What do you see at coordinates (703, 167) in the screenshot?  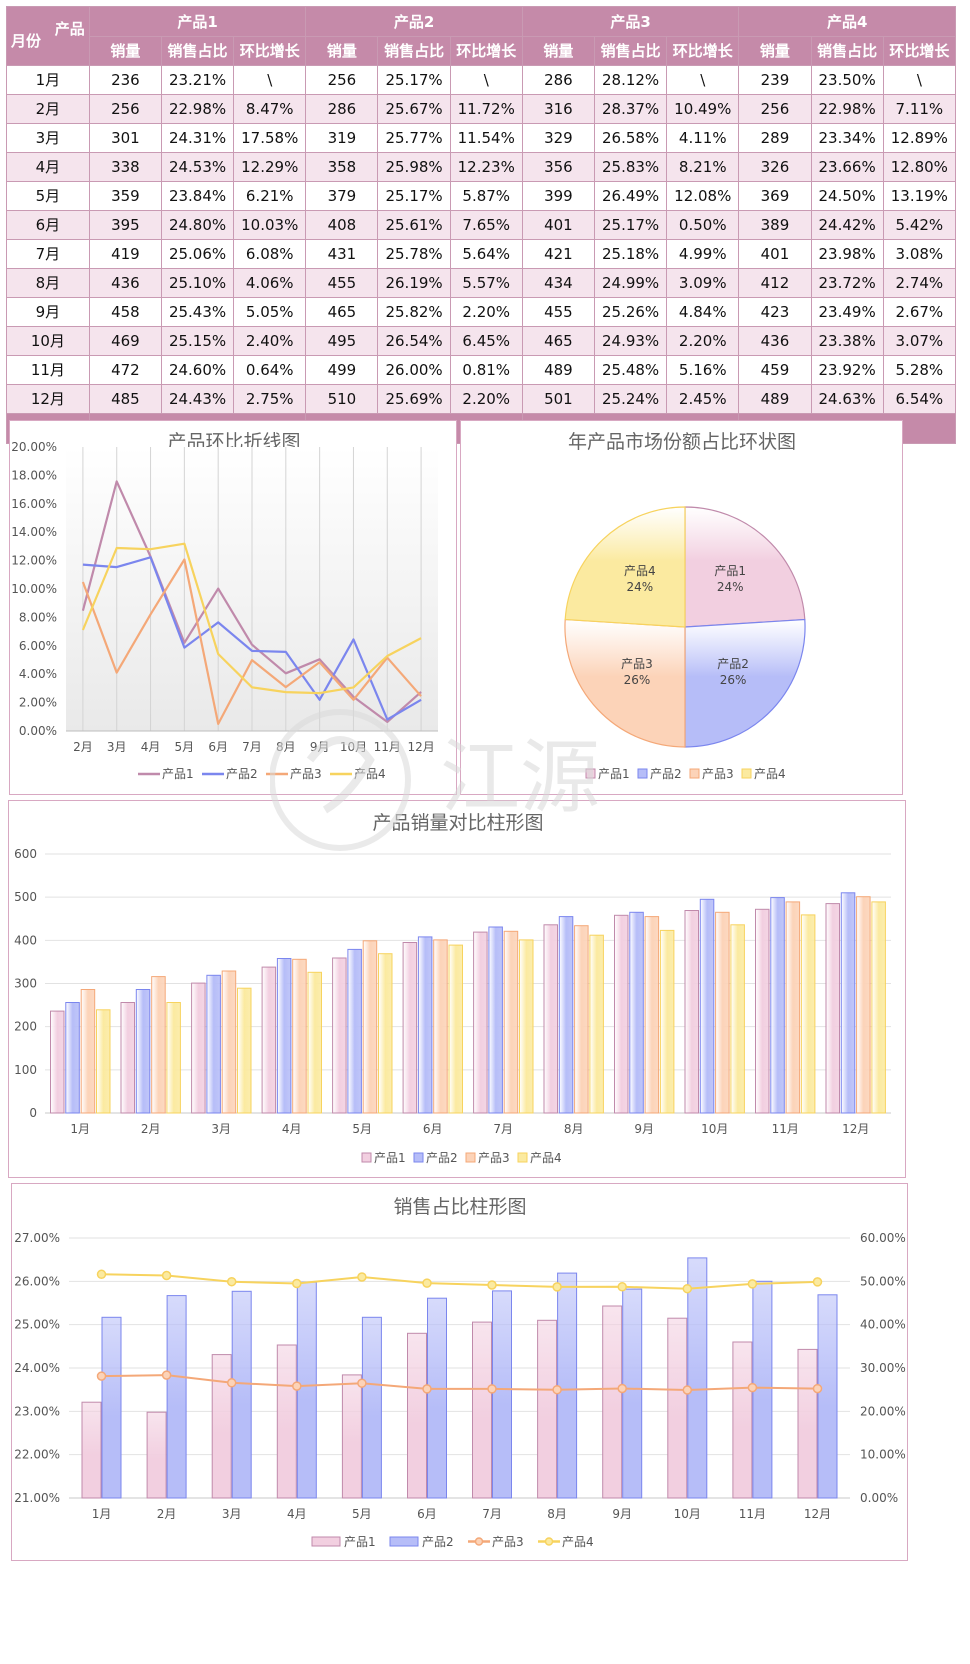 I see `table-cell: 8.21%` at bounding box center [703, 167].